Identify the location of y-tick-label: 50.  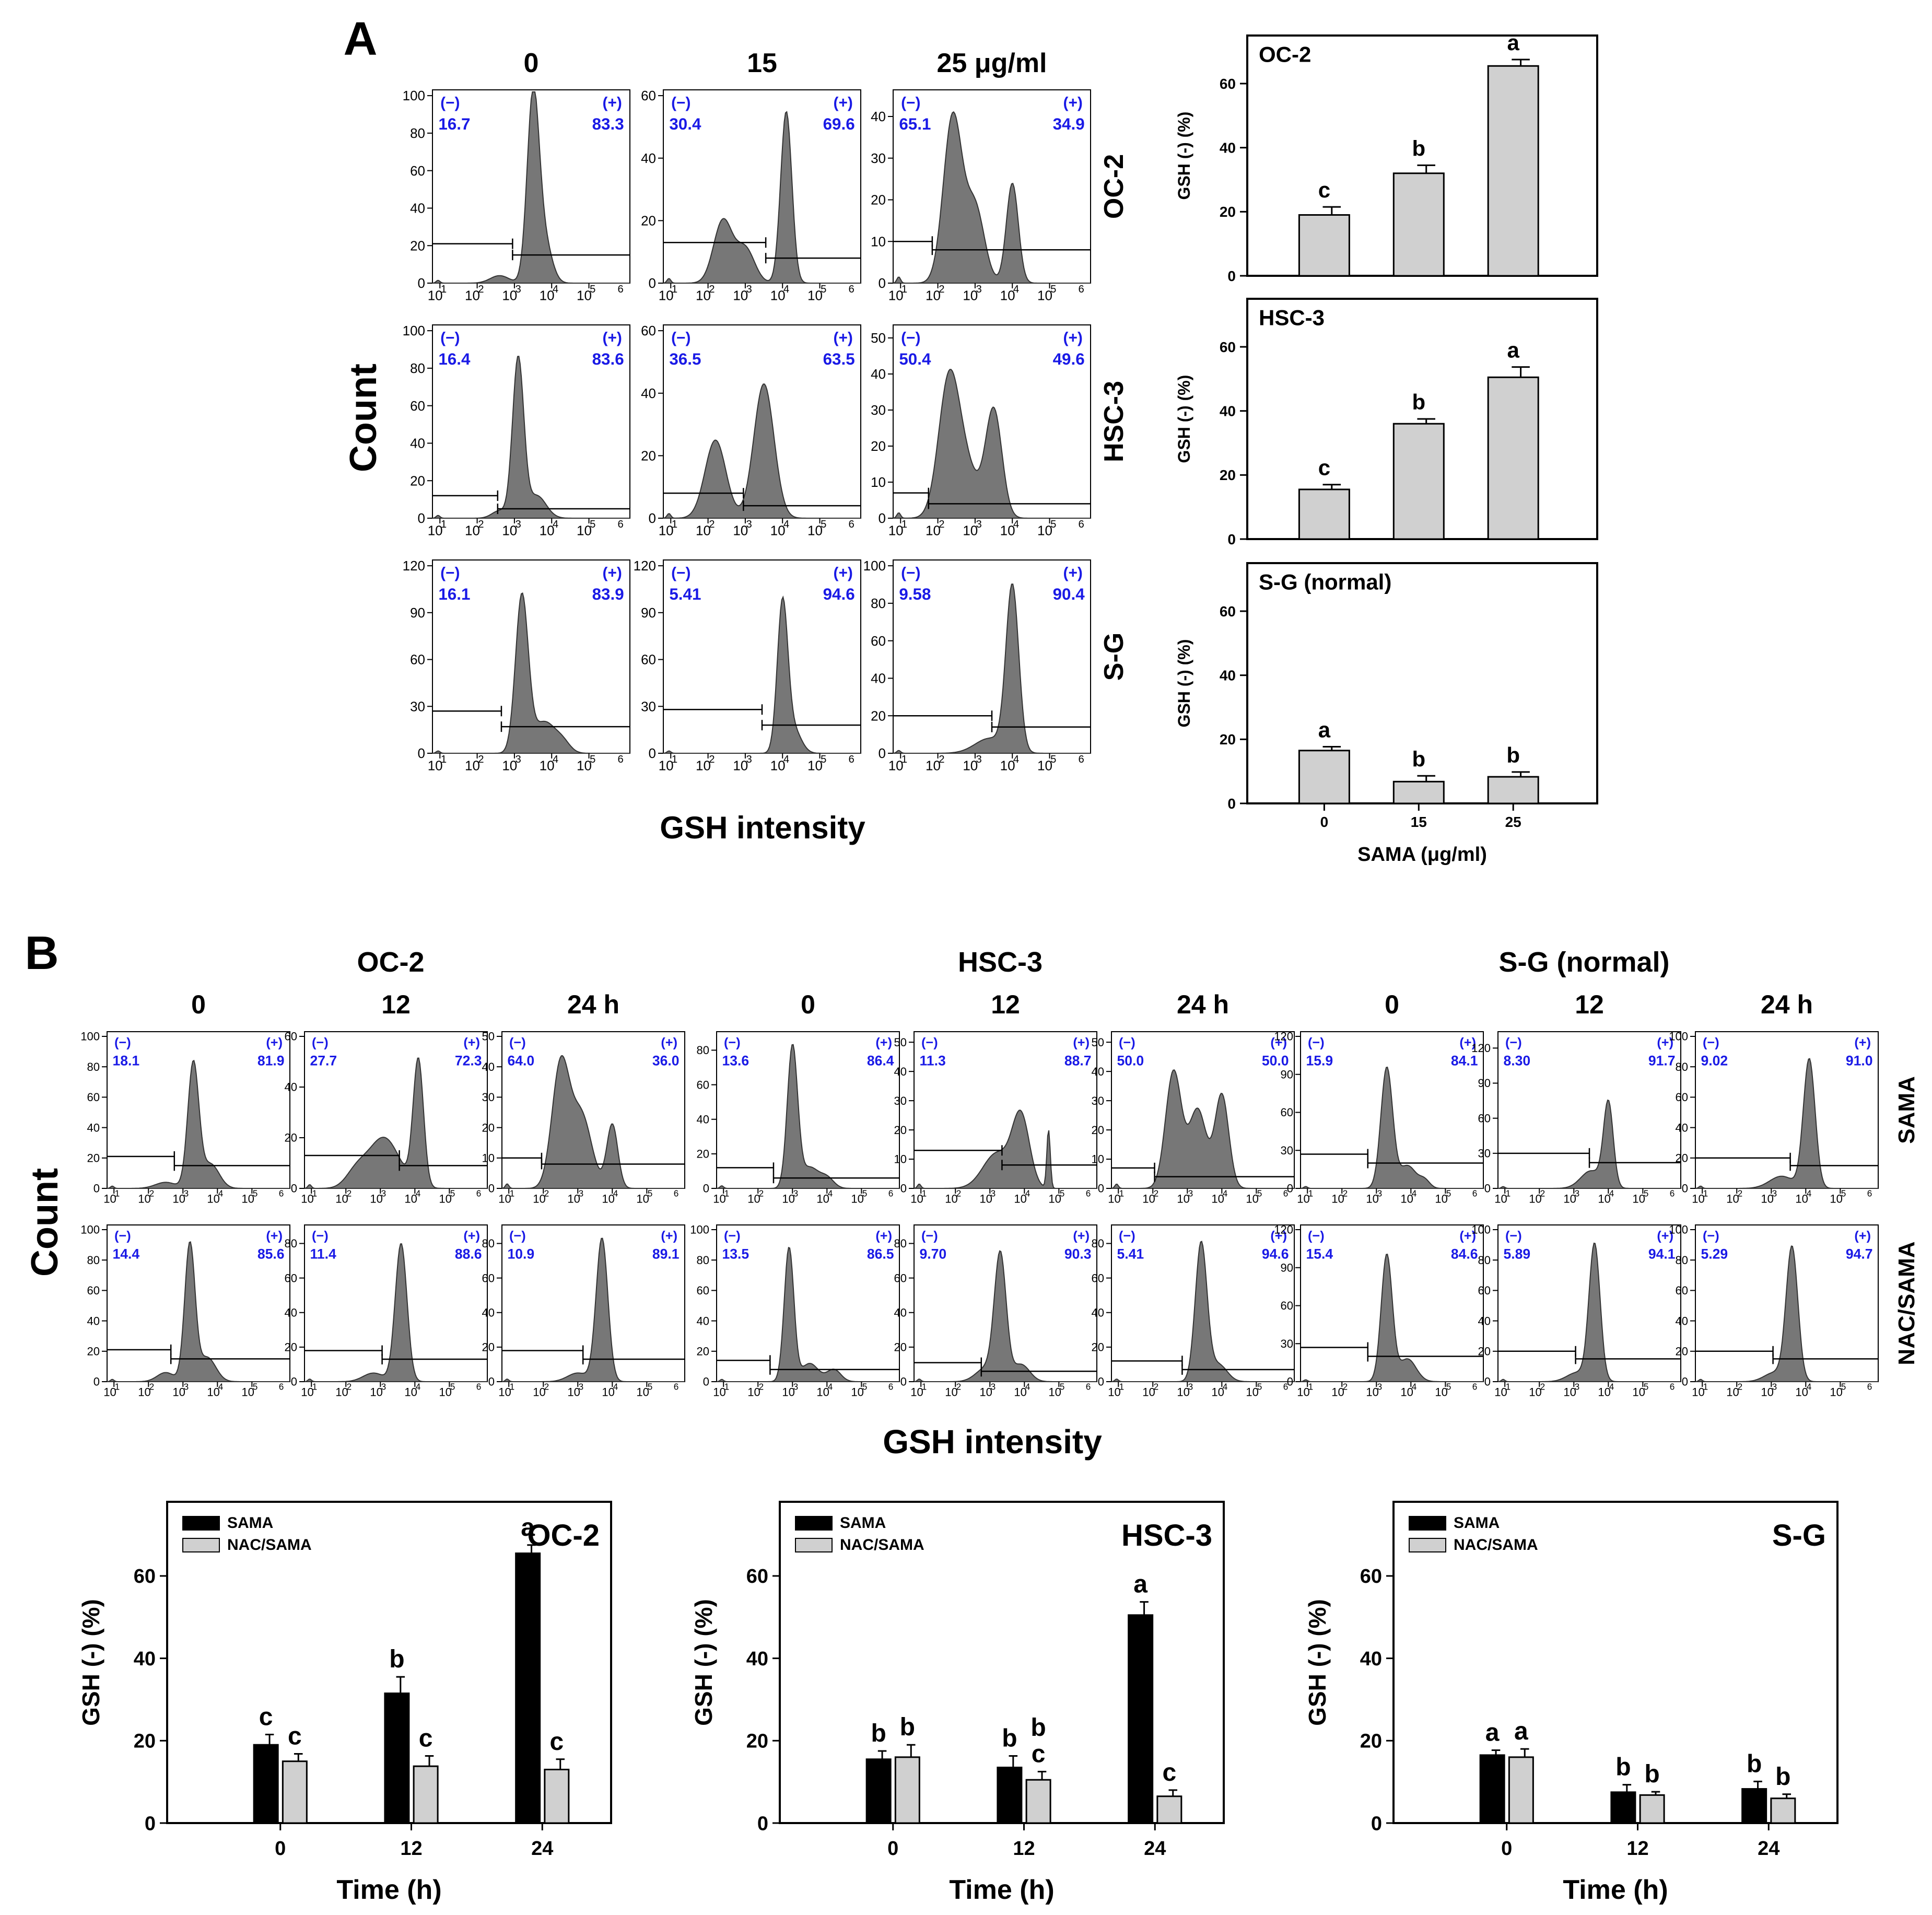
(900, 1042).